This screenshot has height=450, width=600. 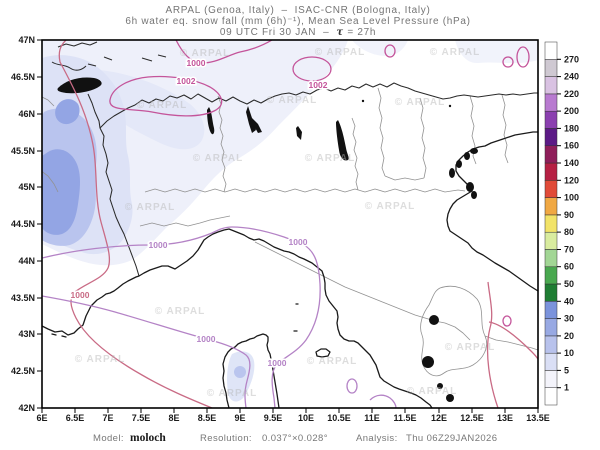 What do you see at coordinates (299, 133) in the screenshot?
I see `lake-iseo` at bounding box center [299, 133].